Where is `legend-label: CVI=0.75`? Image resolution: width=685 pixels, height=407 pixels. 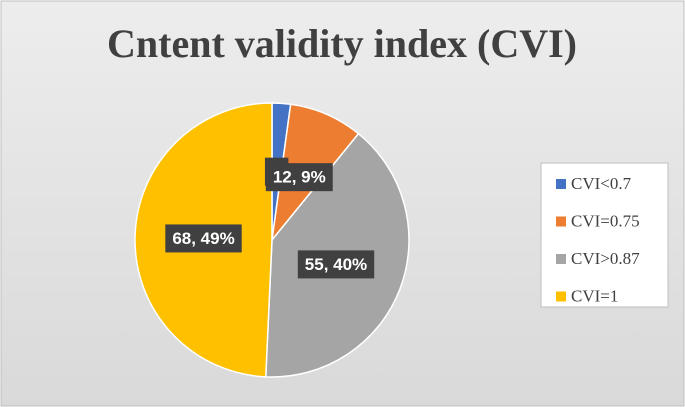
legend-label: CVI=0.75 is located at coordinates (605, 220).